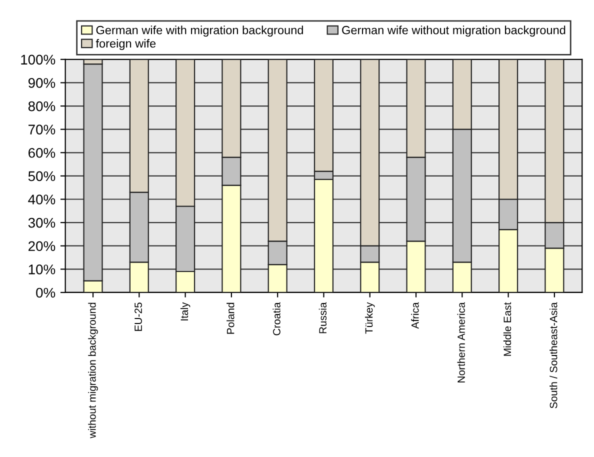  Describe the element at coordinates (415, 315) in the screenshot. I see `x-tick-label: Africa` at that location.